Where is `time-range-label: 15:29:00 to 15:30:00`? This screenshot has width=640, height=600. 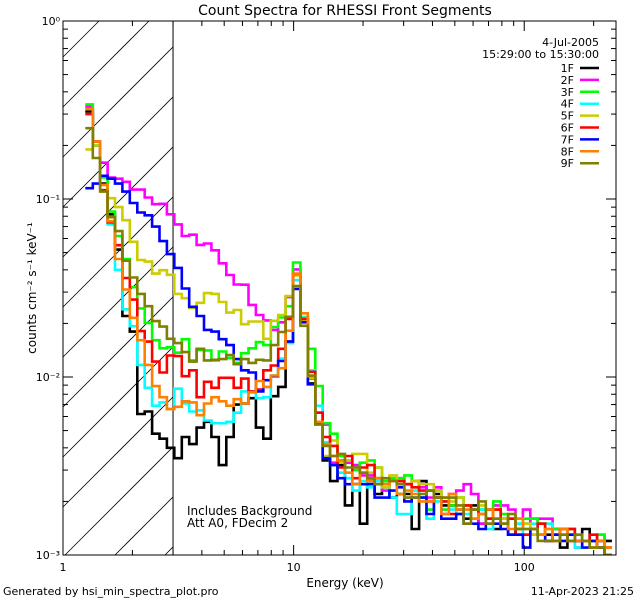
time-range-label: 15:29:00 to 15:30:00 is located at coordinates (540, 54).